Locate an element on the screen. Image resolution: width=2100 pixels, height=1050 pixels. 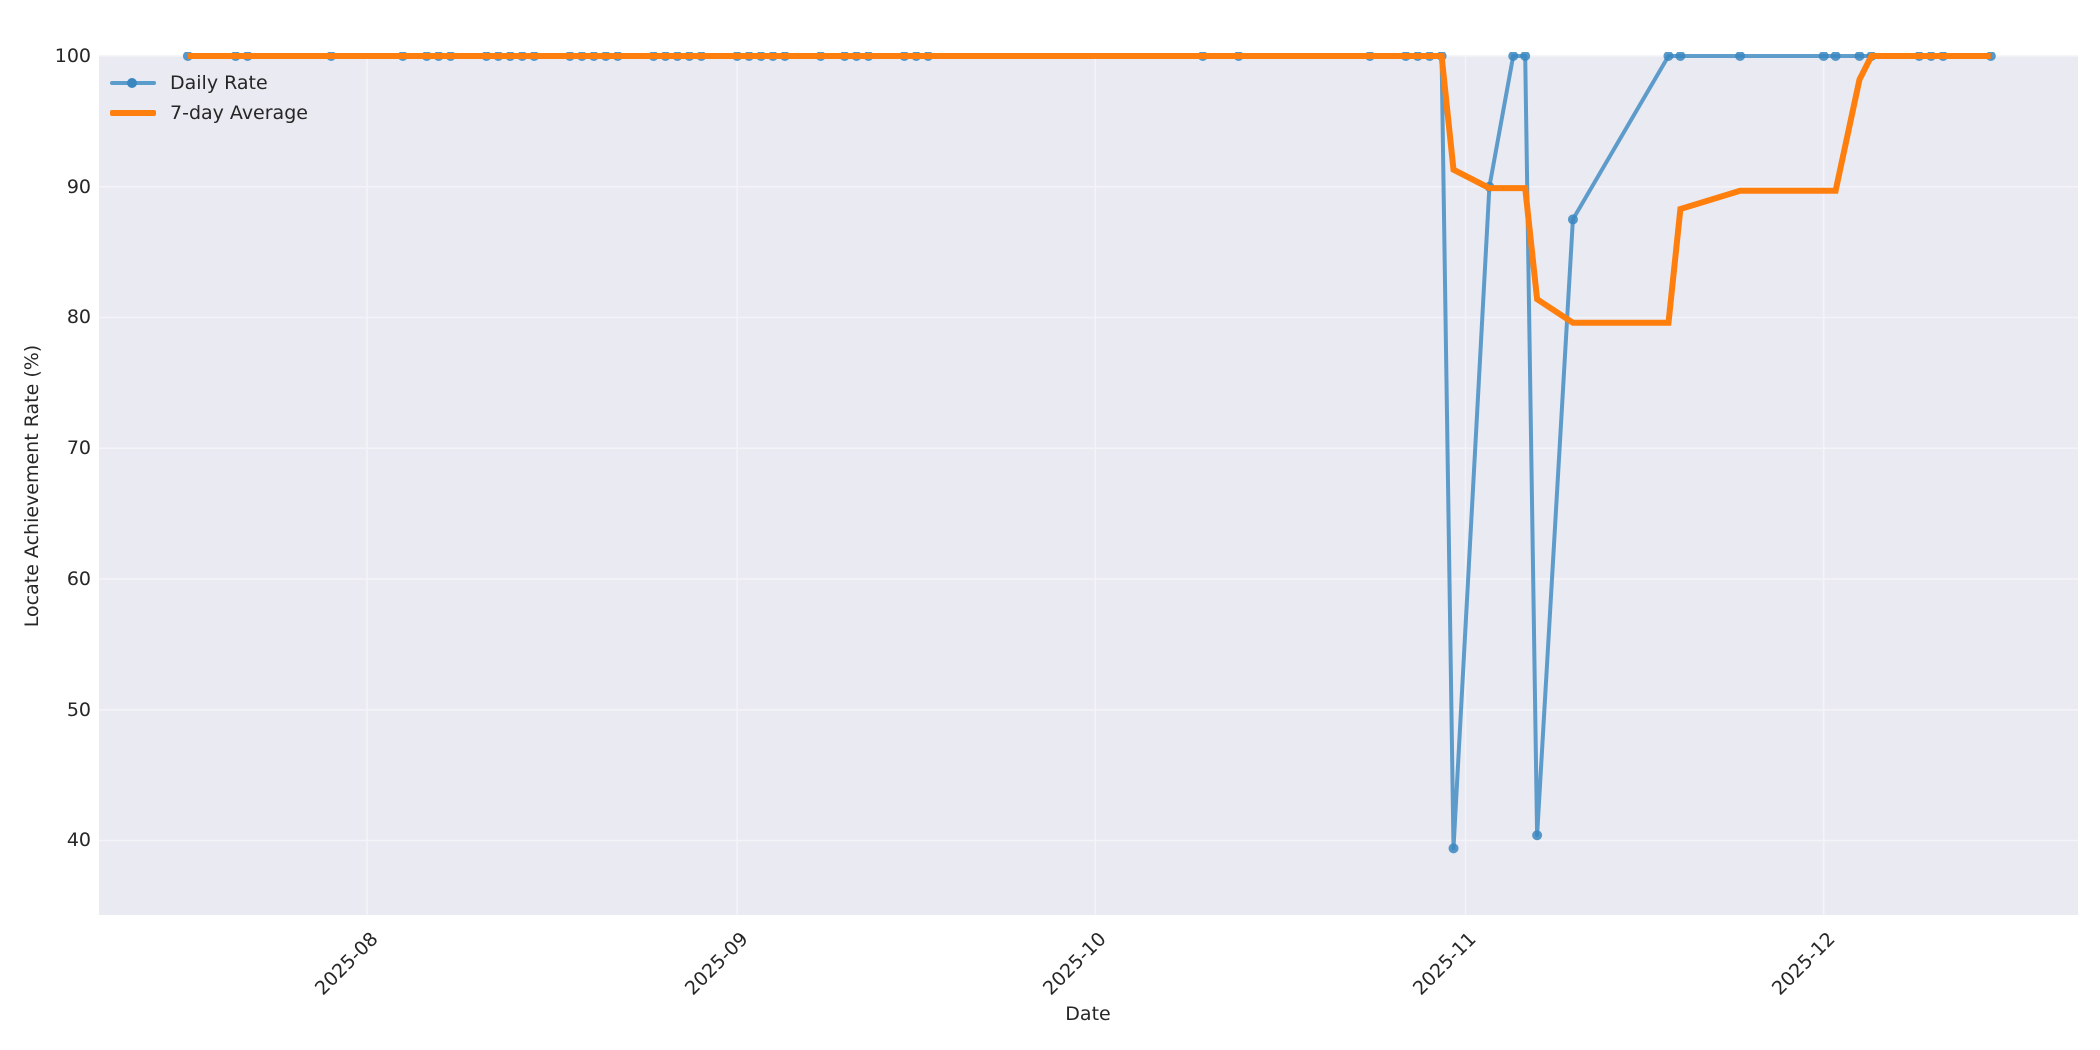
x-axis-label: Date is located at coordinates (1088, 1014).